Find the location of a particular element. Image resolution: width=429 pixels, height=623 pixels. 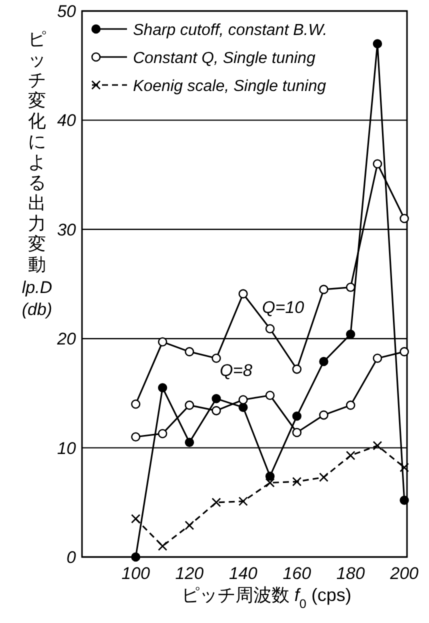

x-tick-label: 140 is located at coordinates (243, 573).